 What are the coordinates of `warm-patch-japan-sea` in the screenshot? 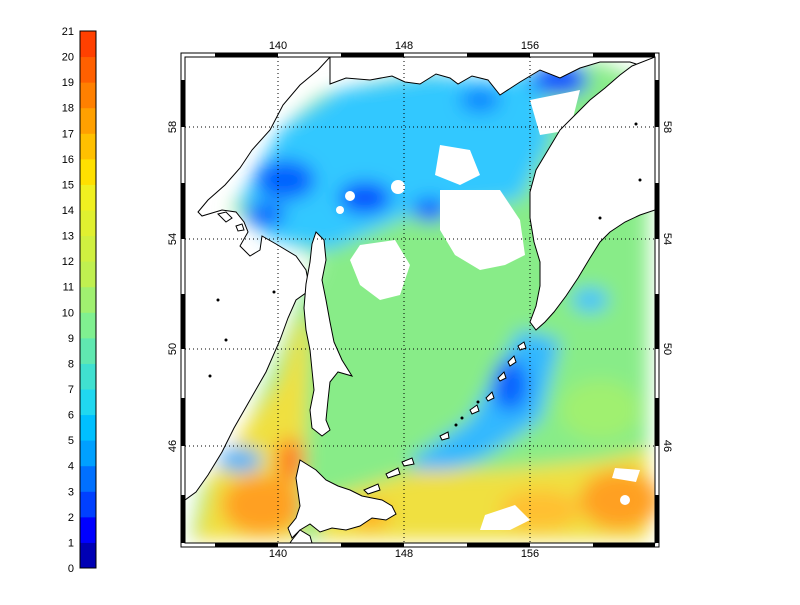 It's located at (262, 505).